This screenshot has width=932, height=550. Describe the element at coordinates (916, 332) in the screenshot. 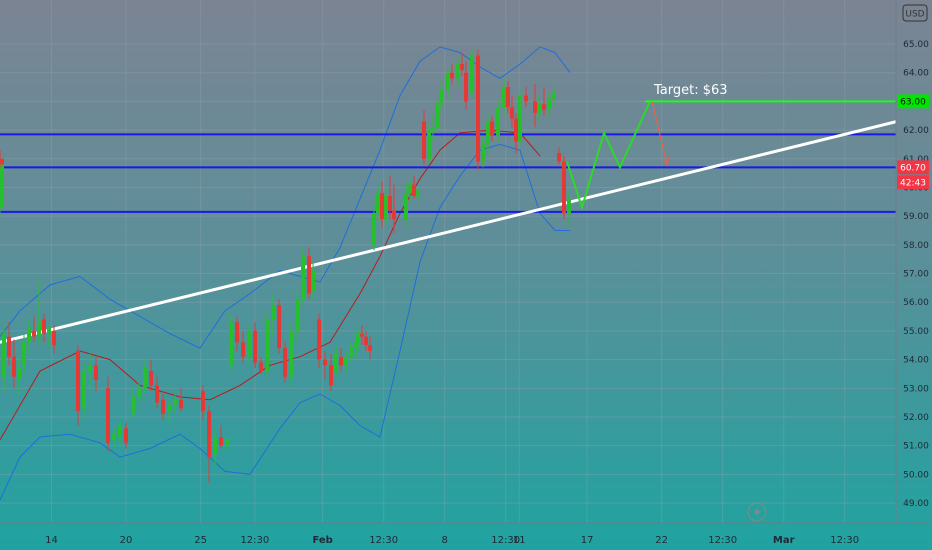

I see `y-tick-label: 55.00` at that location.